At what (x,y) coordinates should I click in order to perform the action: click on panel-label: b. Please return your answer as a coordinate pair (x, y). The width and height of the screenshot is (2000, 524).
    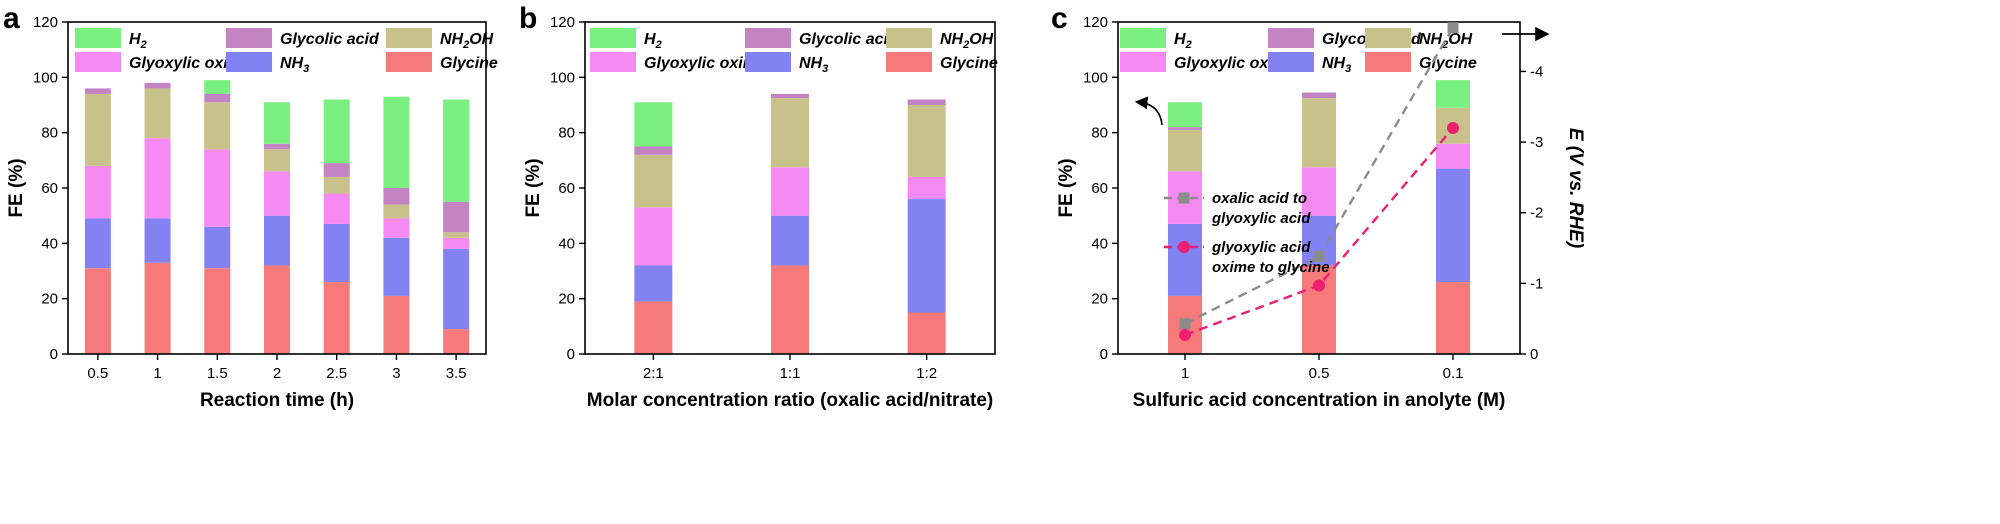
    Looking at the image, I should click on (528, 18).